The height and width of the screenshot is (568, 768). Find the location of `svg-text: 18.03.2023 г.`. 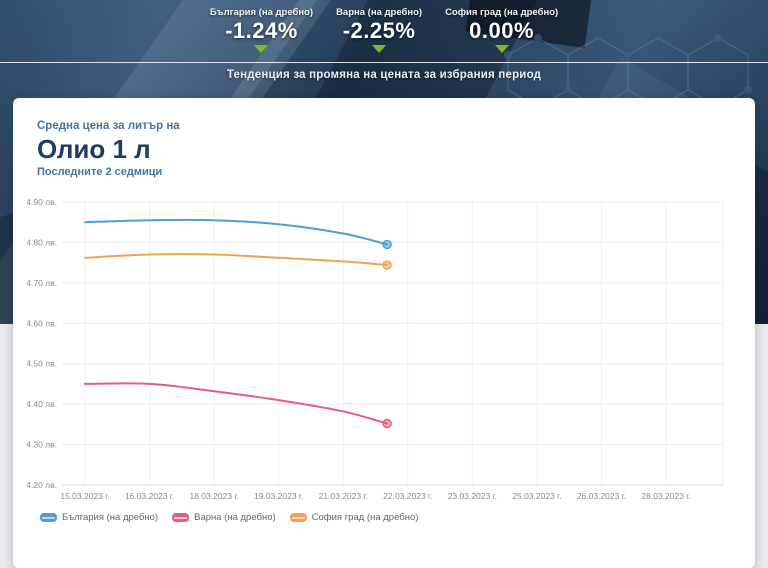

svg-text: 18.03.2023 г. is located at coordinates (213, 496).